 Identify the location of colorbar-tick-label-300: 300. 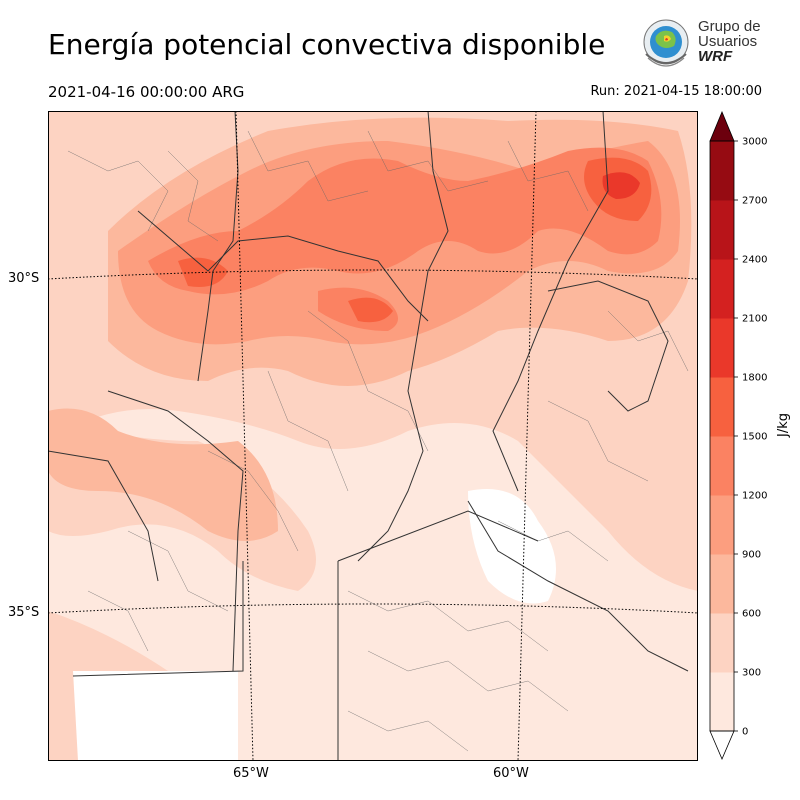
(751, 673).